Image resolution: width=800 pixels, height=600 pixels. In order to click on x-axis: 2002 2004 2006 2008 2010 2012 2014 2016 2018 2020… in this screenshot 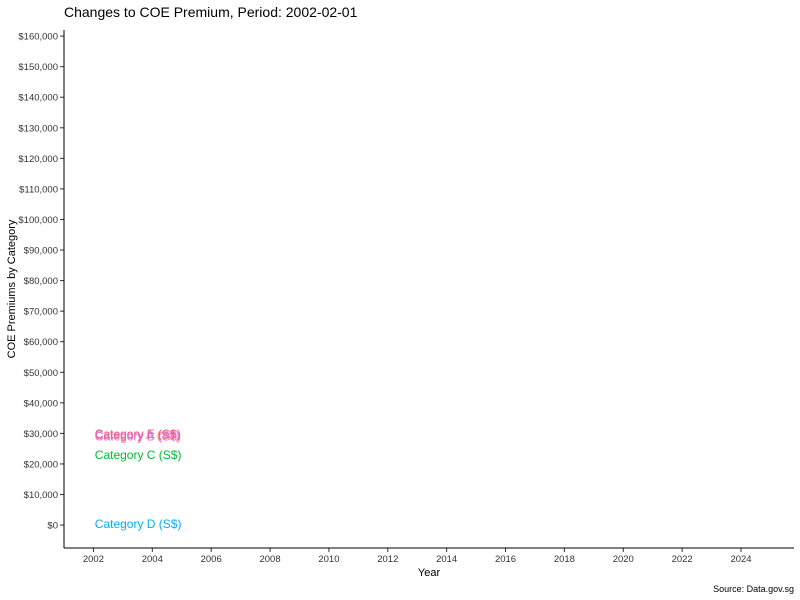, I will do `click(417, 556)`.